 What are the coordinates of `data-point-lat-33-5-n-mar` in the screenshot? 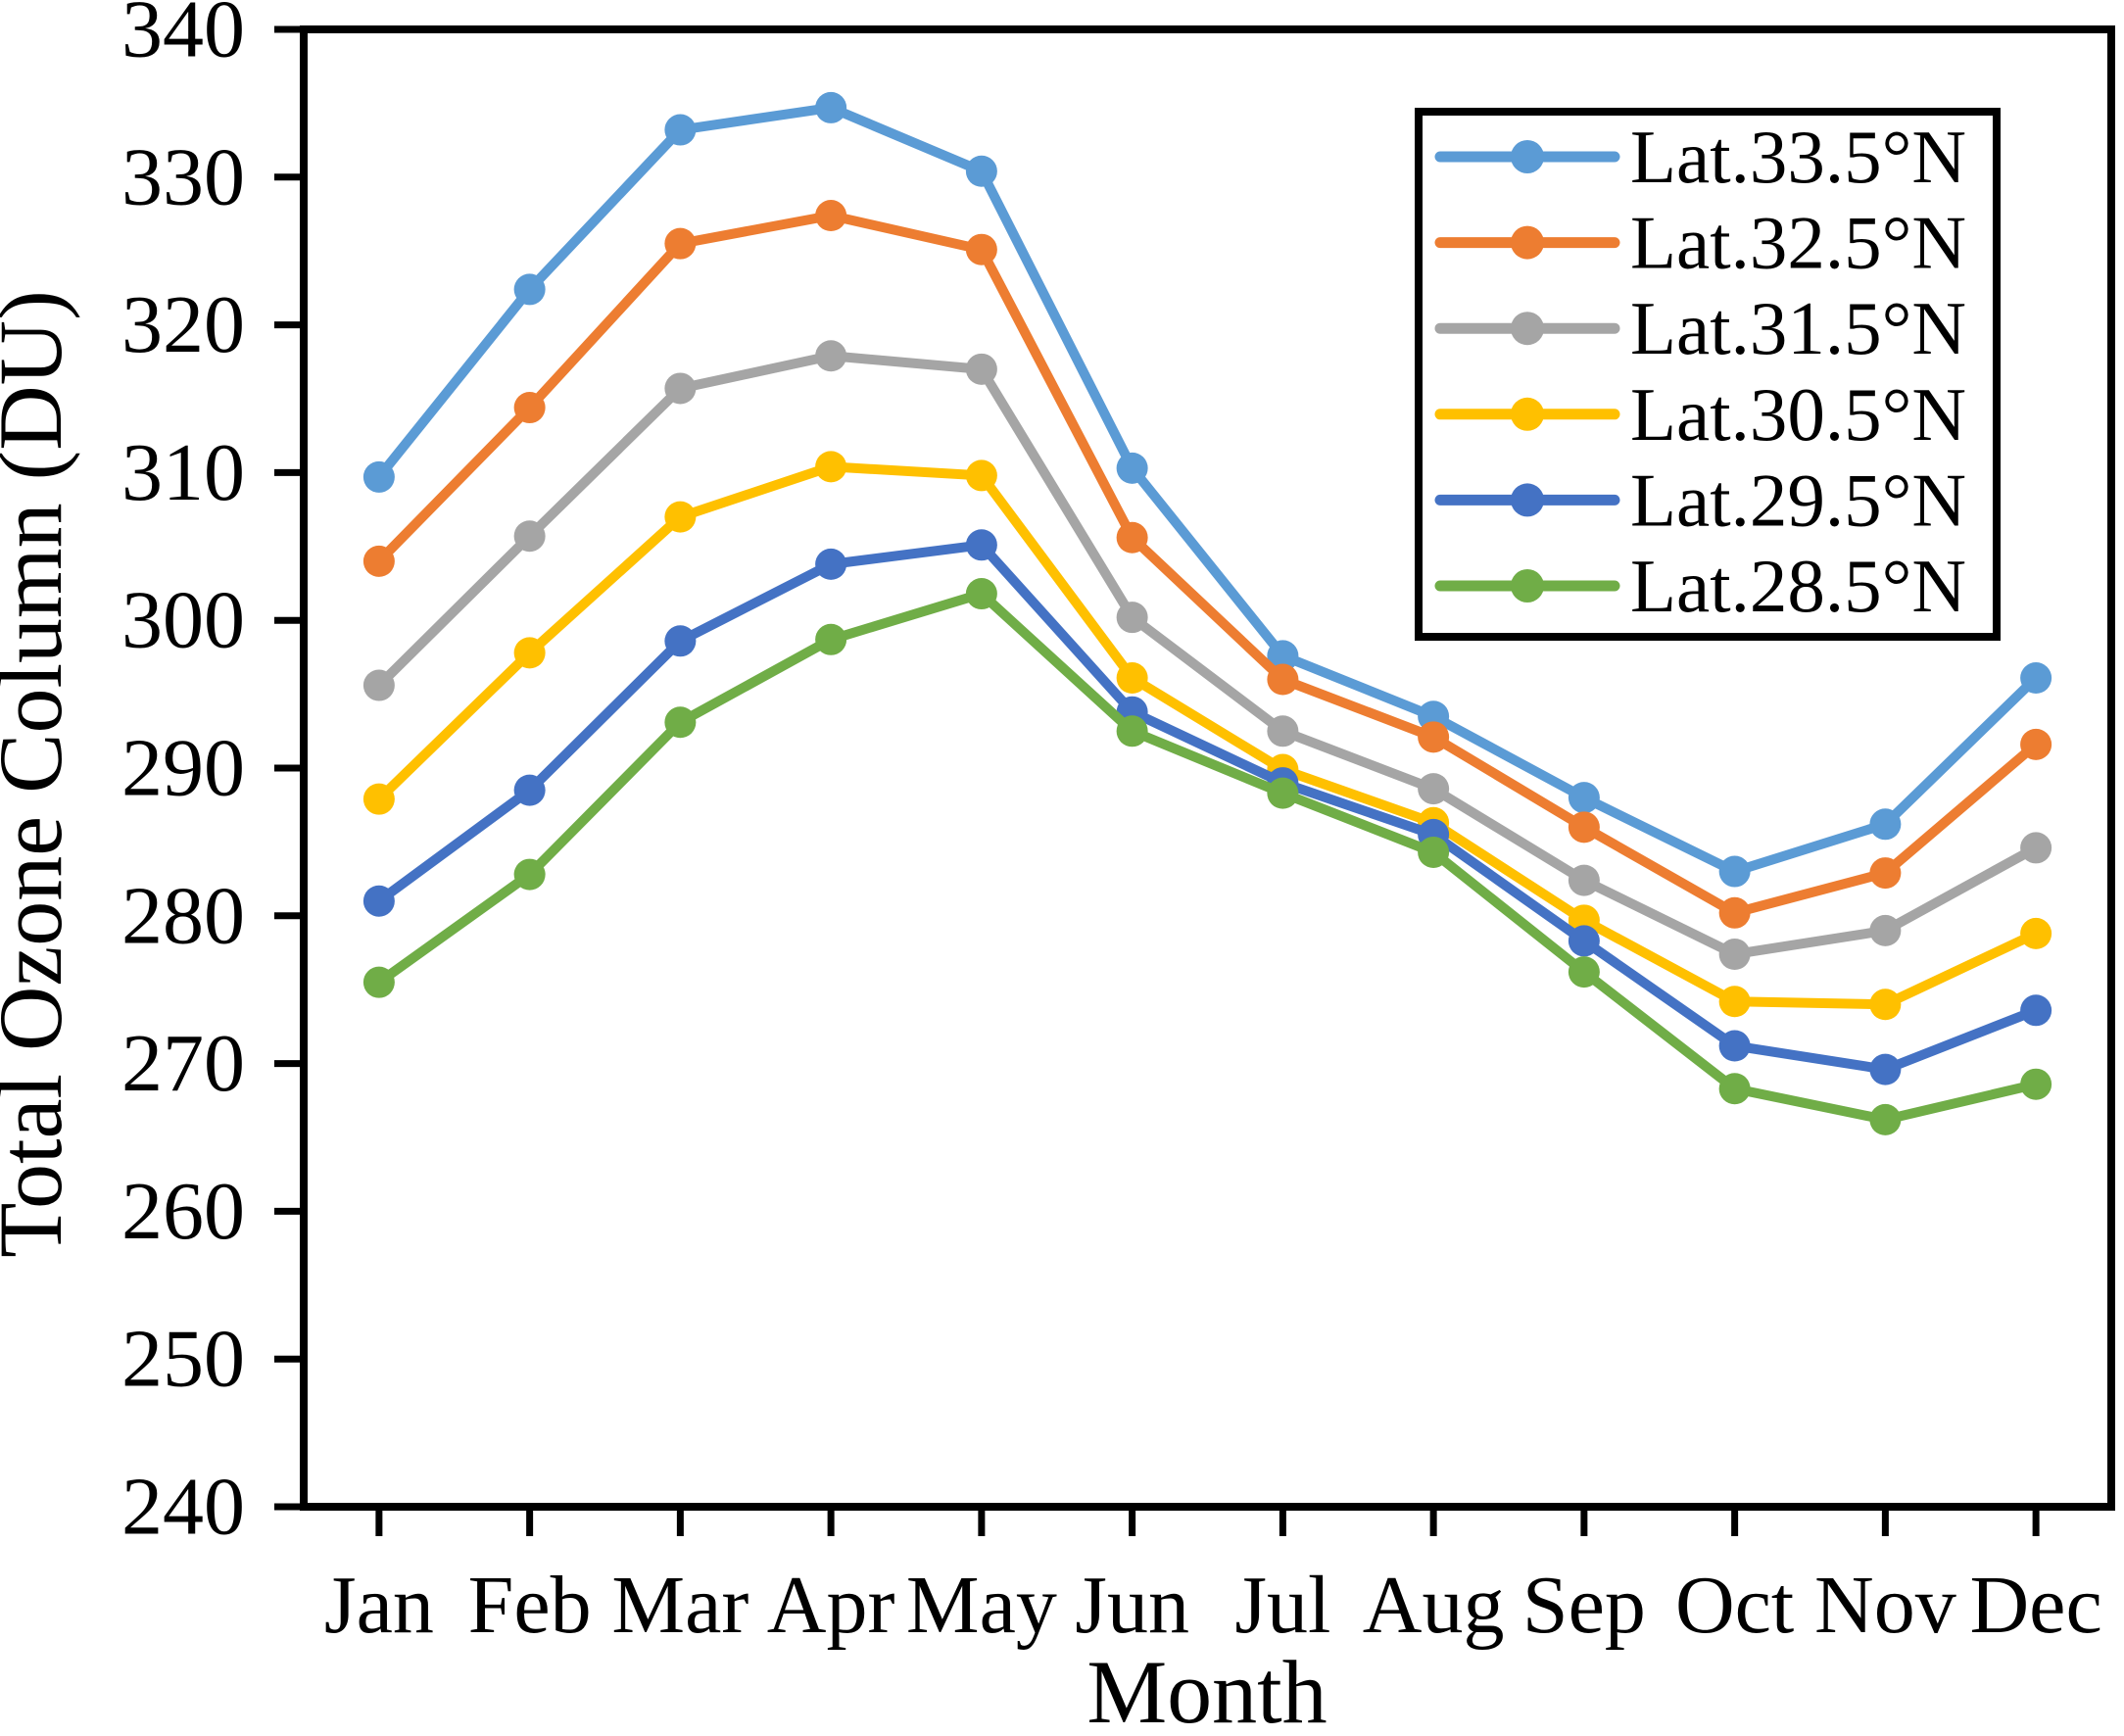 It's located at (681, 130).